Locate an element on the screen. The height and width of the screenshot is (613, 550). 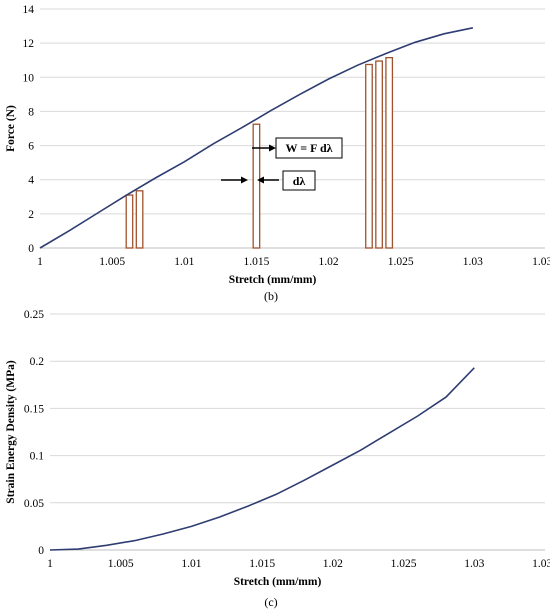
y-tick-label: 0.15 is located at coordinates (34, 409).